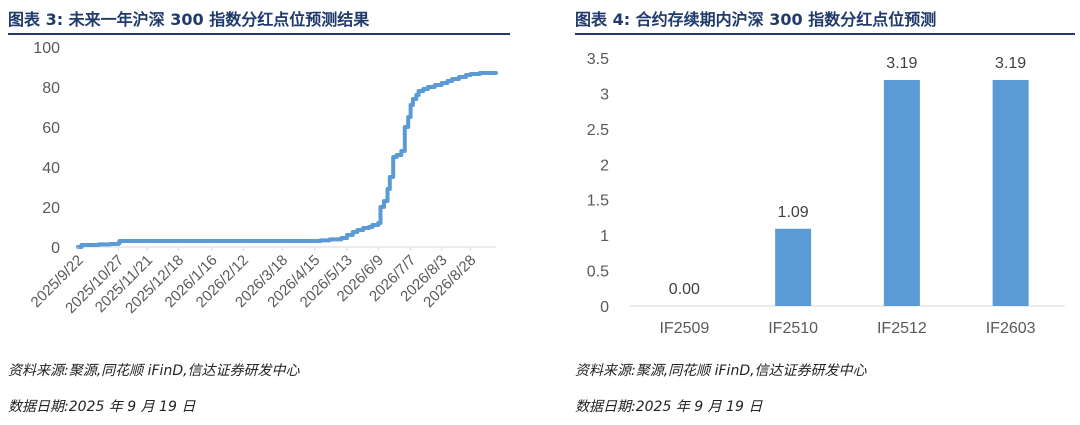 The height and width of the screenshot is (425, 1080). What do you see at coordinates (259, 34) in the screenshot?
I see `left-title-rule` at bounding box center [259, 34].